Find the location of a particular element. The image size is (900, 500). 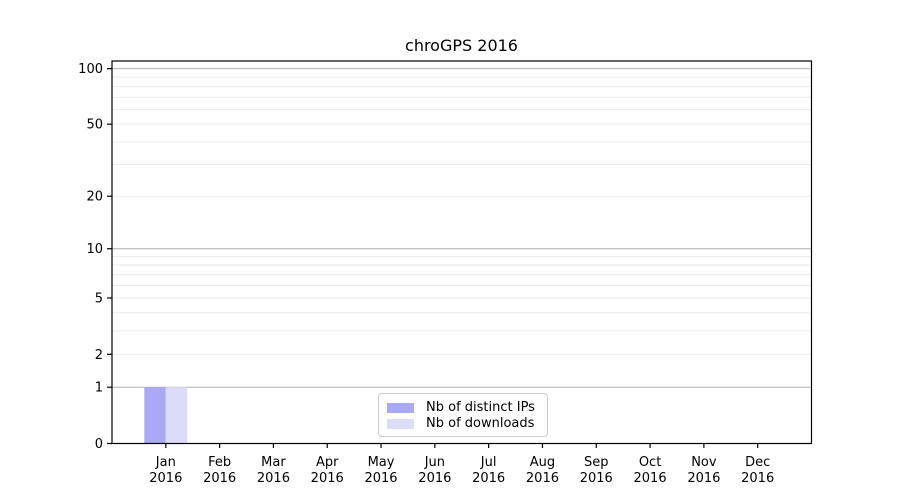

y-tick-label: 0 is located at coordinates (99, 444).